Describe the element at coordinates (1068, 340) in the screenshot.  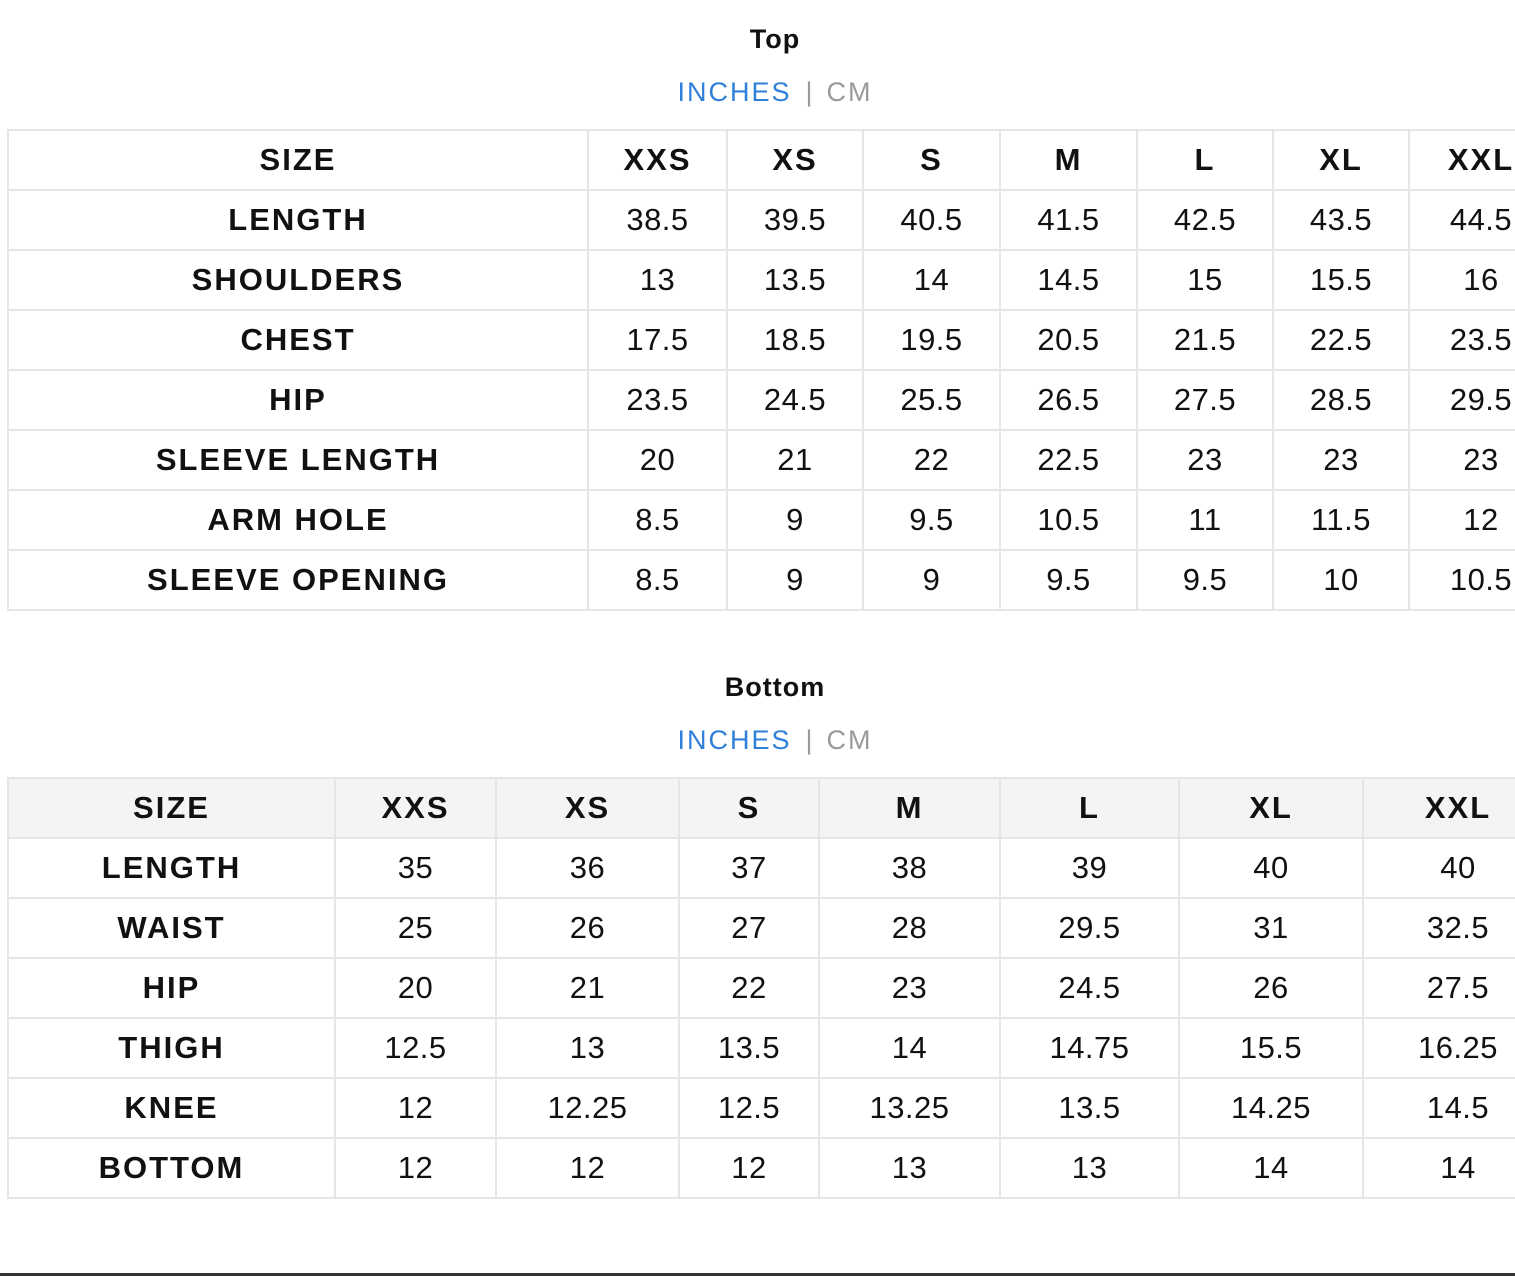
I see `measurement-value: 20.5` at that location.